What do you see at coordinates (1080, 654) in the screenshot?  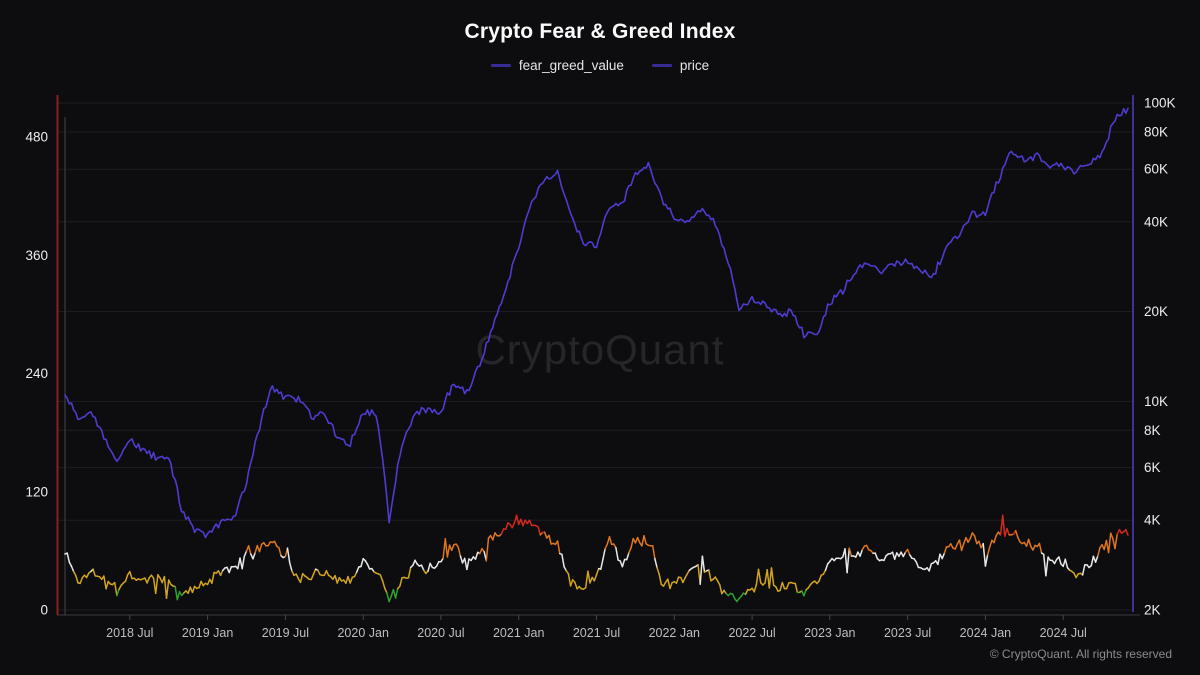 I see `copyright-footer: © CryptoQuant. All rights reserved` at bounding box center [1080, 654].